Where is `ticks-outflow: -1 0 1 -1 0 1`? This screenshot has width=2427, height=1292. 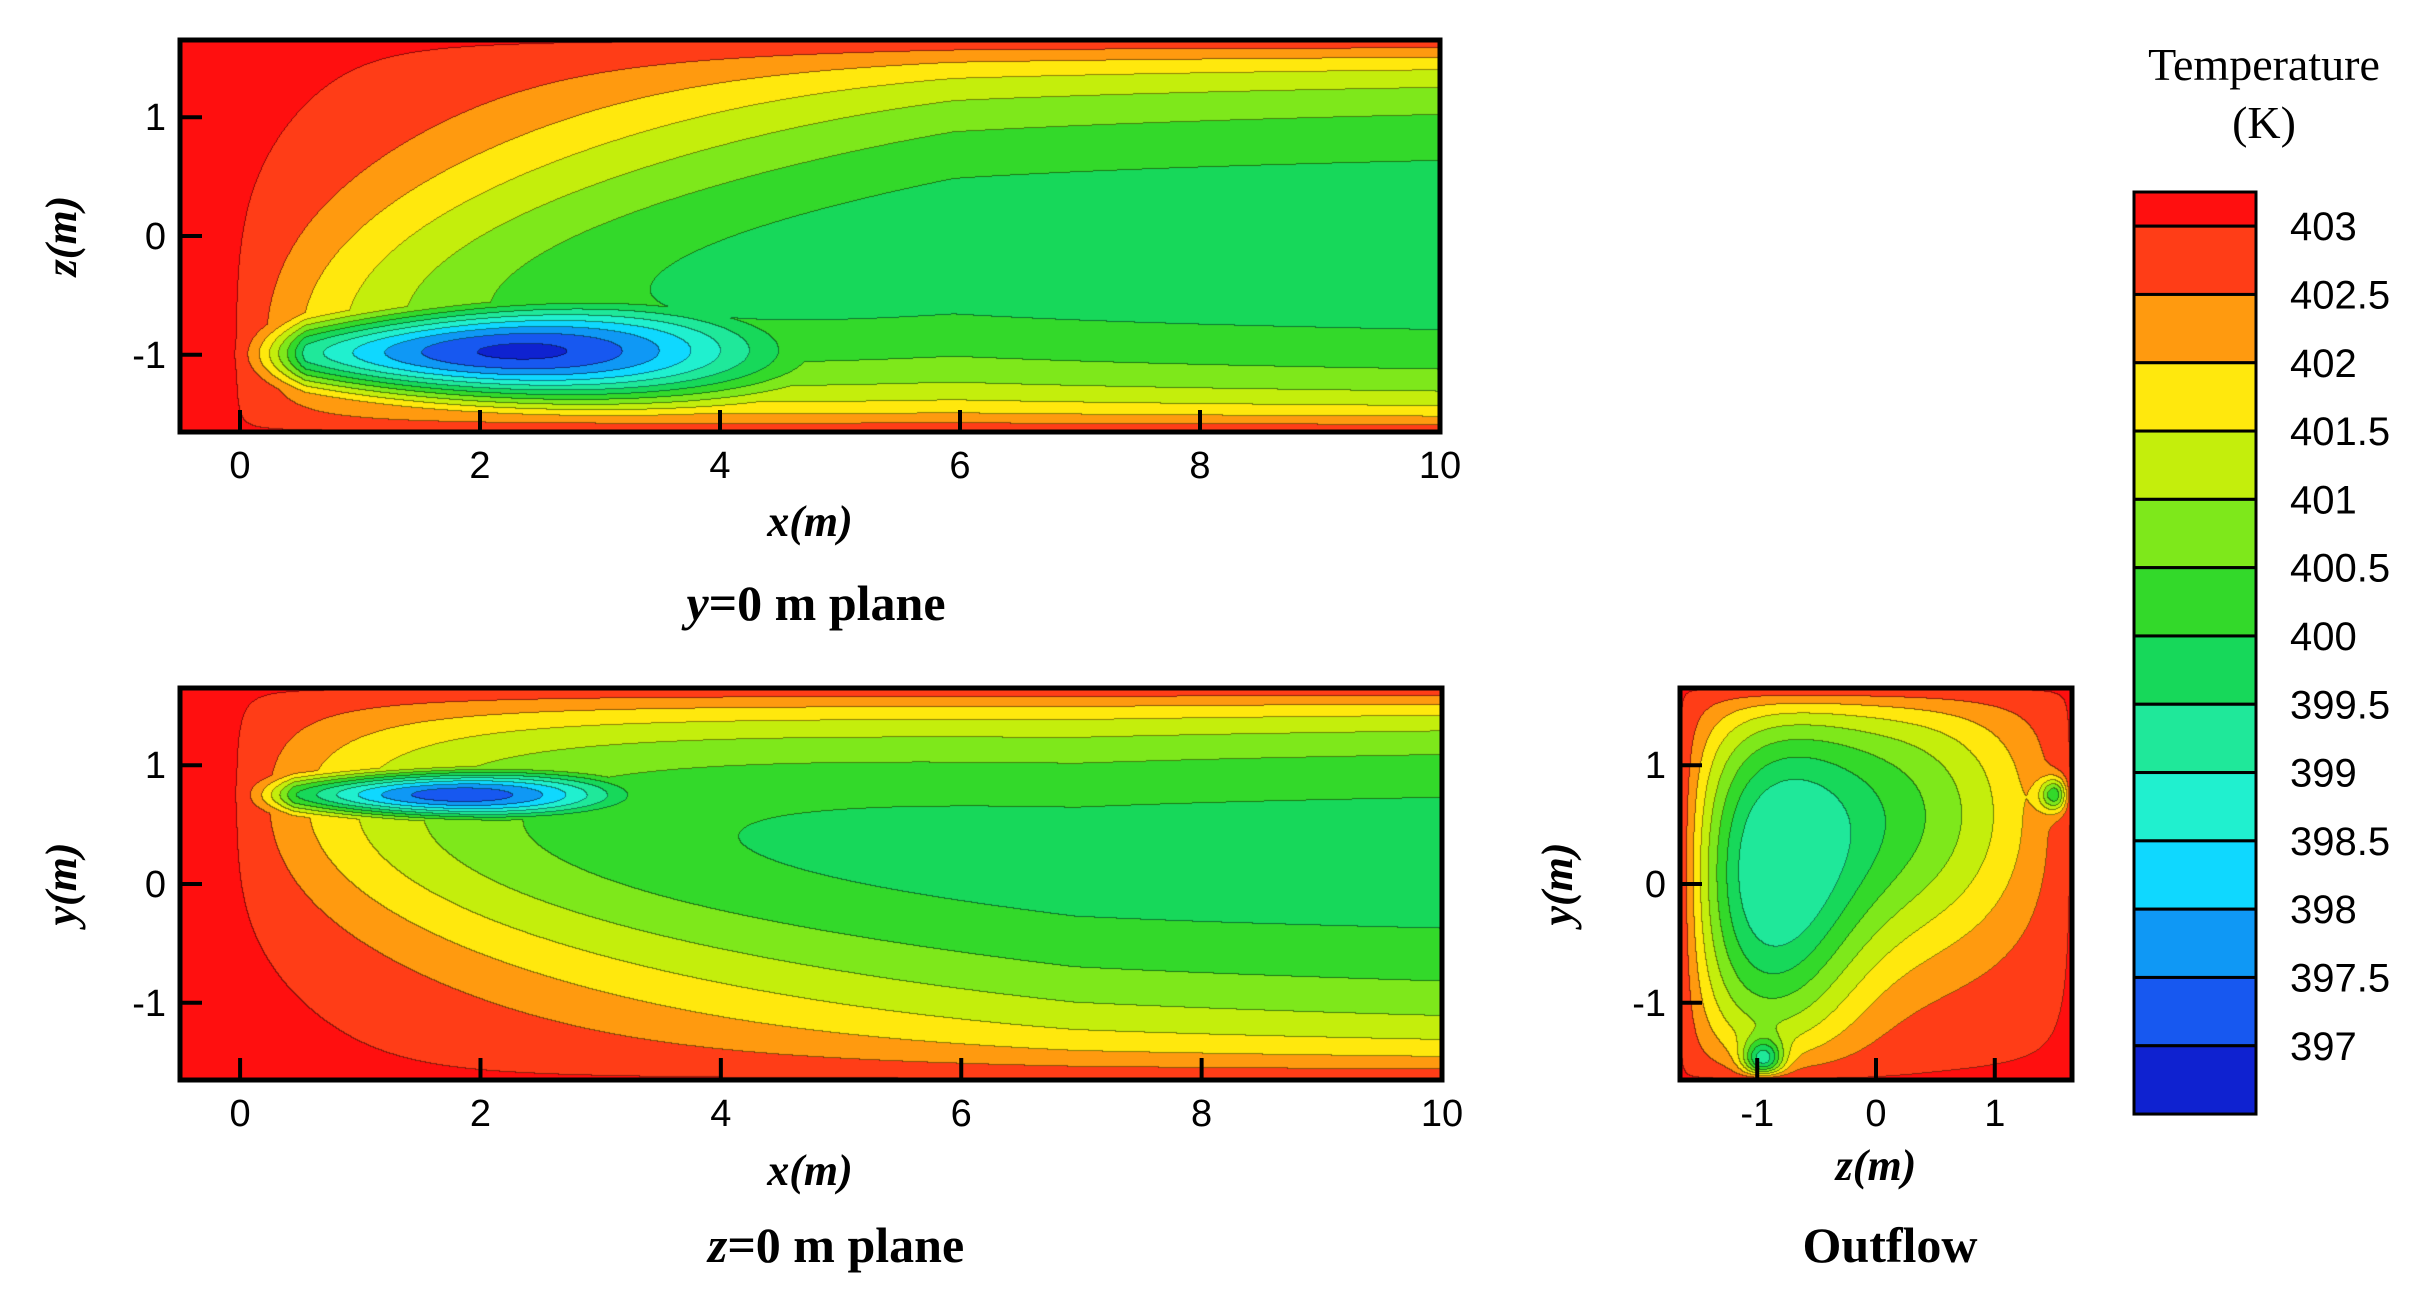
ticks-outflow: -1 0 1 -1 0 1 is located at coordinates (1818, 940).